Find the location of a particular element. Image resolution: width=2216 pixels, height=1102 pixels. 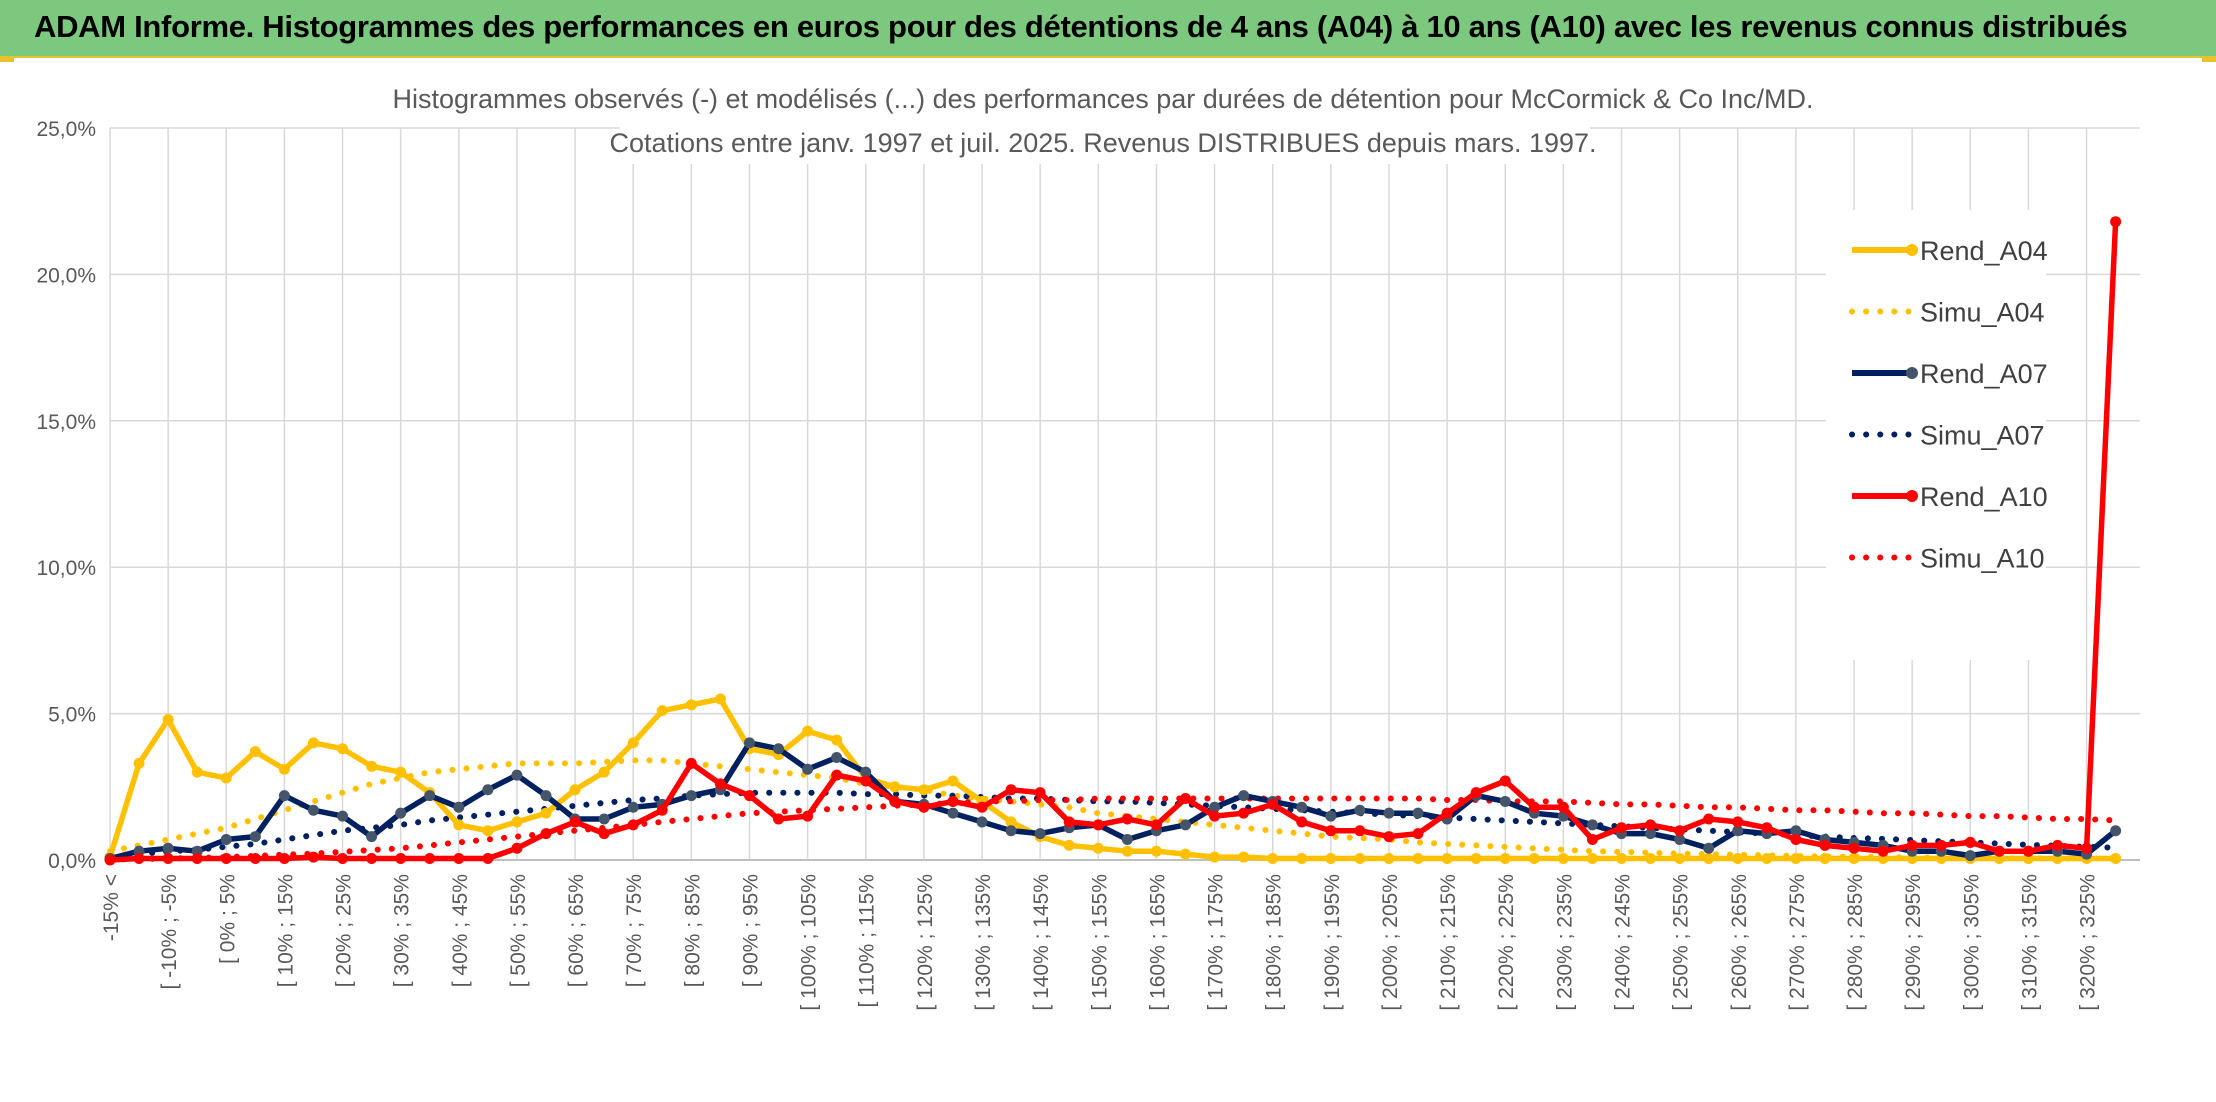

corner-accent-left is located at coordinates (7, 60).